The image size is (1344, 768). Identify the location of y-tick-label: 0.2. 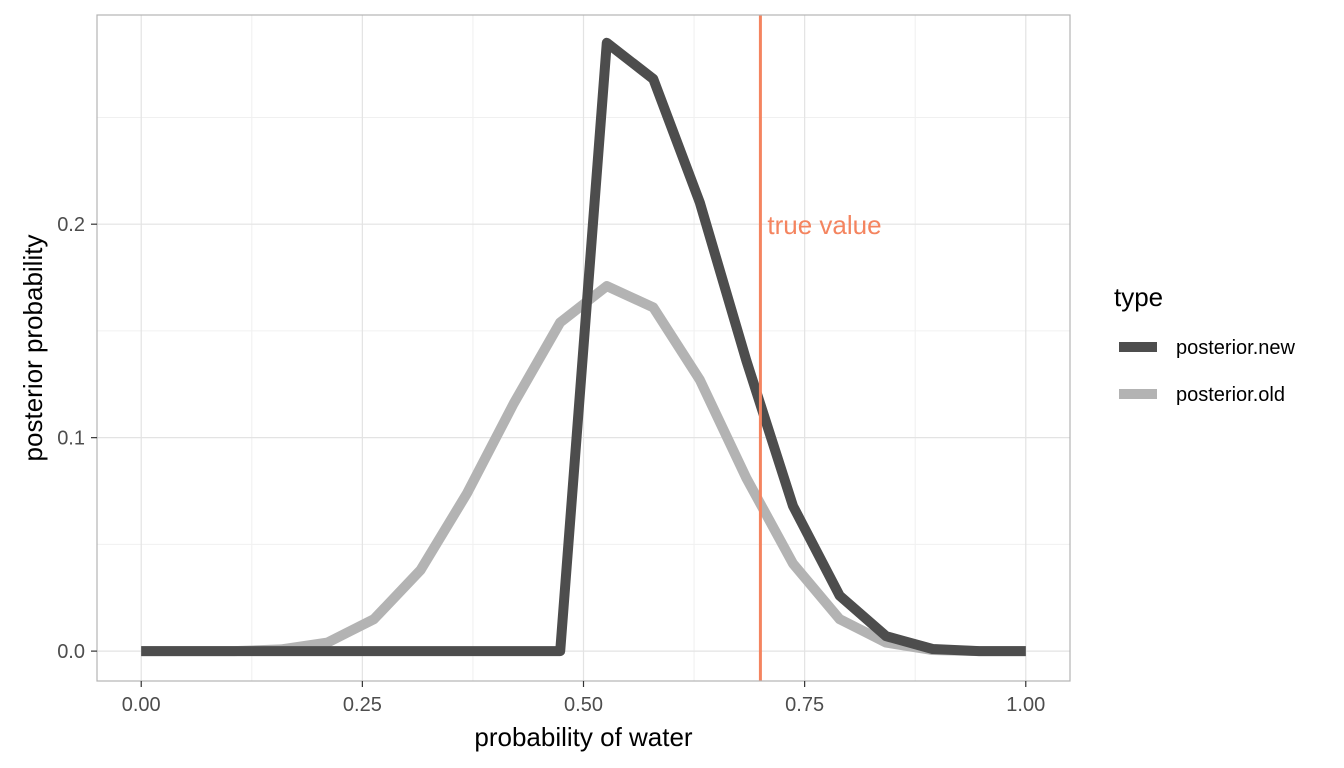
(71, 225).